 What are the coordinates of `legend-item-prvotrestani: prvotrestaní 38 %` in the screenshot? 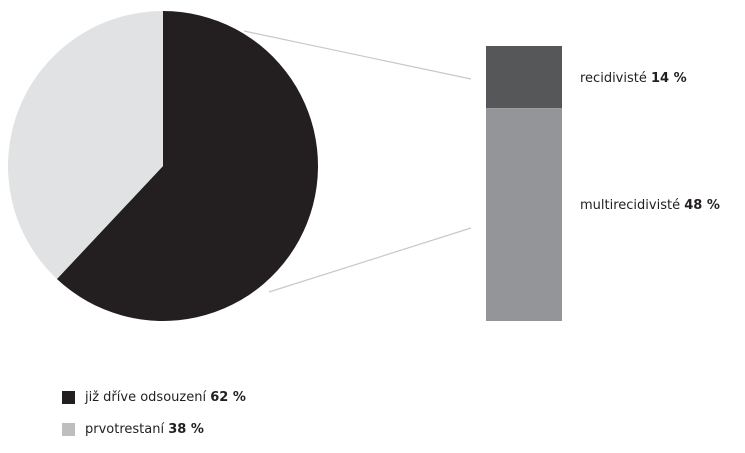 It's located at (154, 429).